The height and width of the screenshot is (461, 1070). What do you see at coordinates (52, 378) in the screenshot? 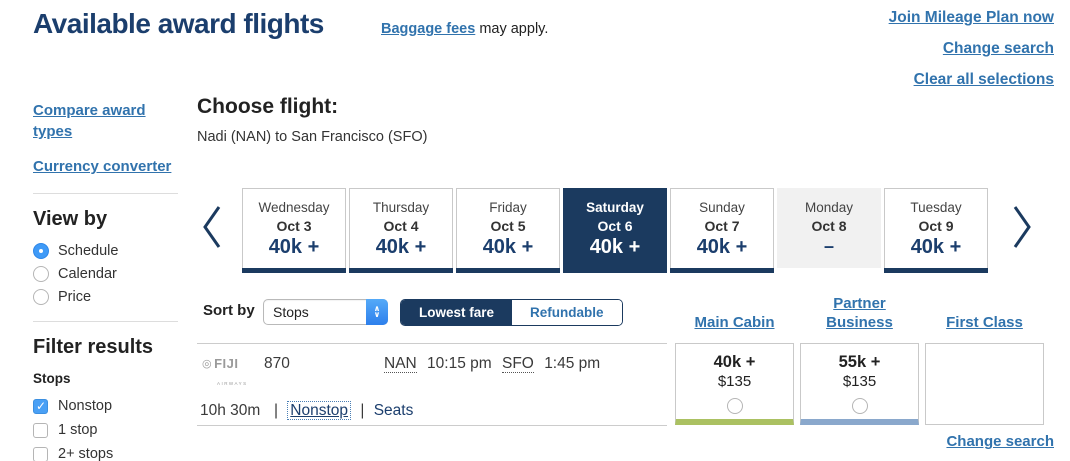
I see `stops-group-title: Stops` at bounding box center [52, 378].